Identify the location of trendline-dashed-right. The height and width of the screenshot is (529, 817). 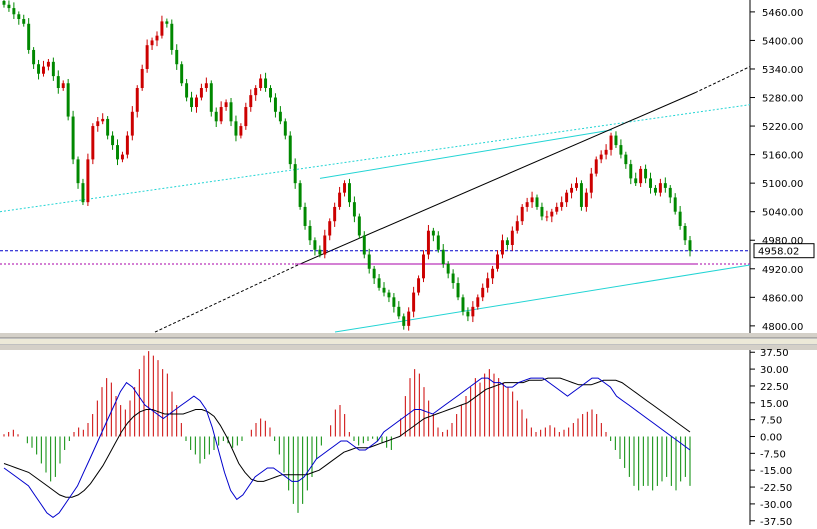
(722, 80).